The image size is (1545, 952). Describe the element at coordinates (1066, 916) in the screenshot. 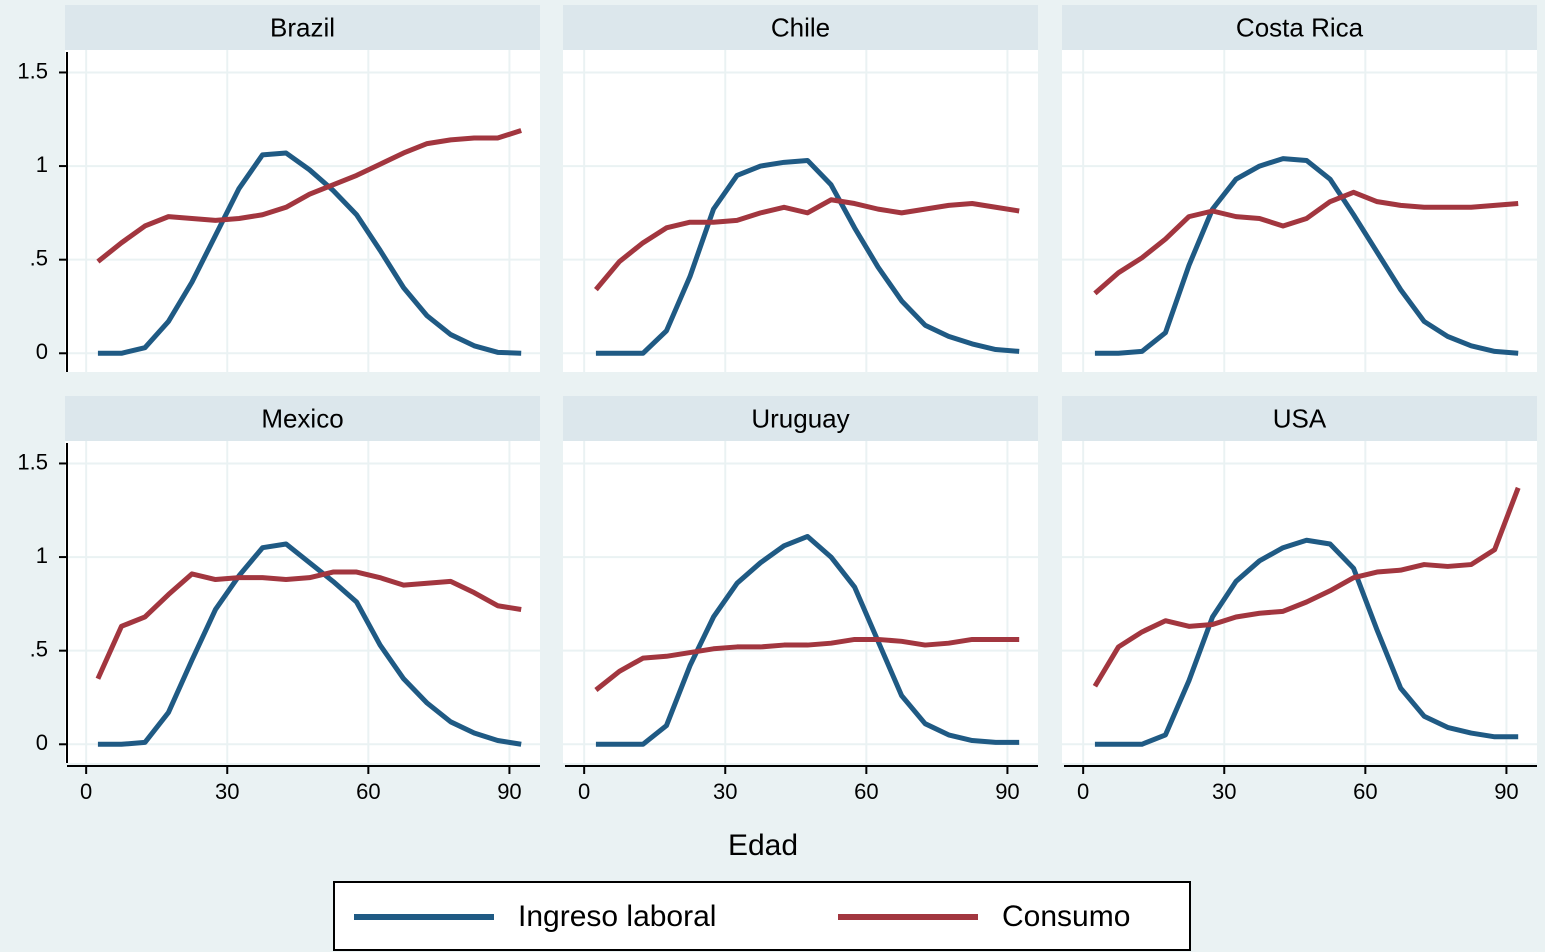

I see `legend-label: Consumo` at that location.